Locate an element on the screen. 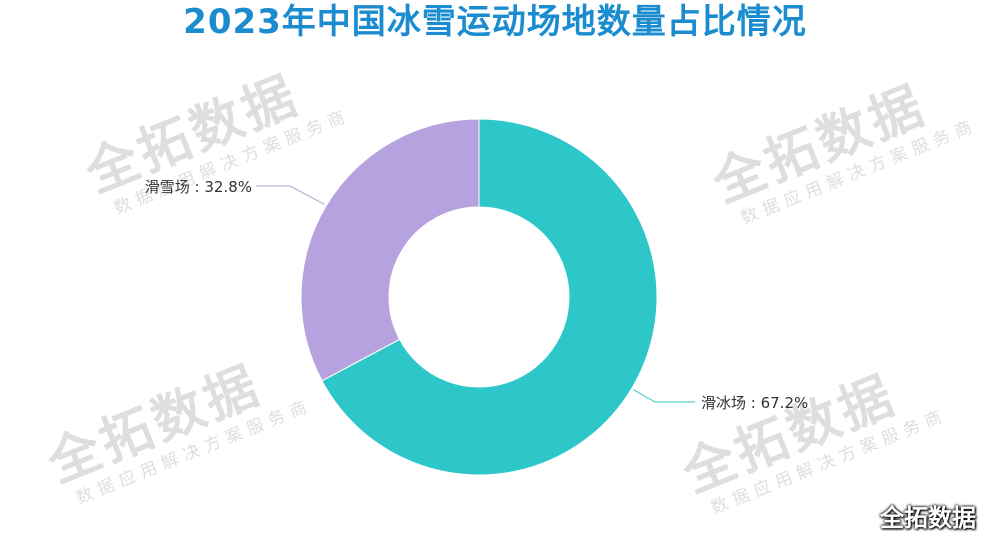 The height and width of the screenshot is (545, 990). data-label-2: 滑雪场 : 32.8% is located at coordinates (198, 187).